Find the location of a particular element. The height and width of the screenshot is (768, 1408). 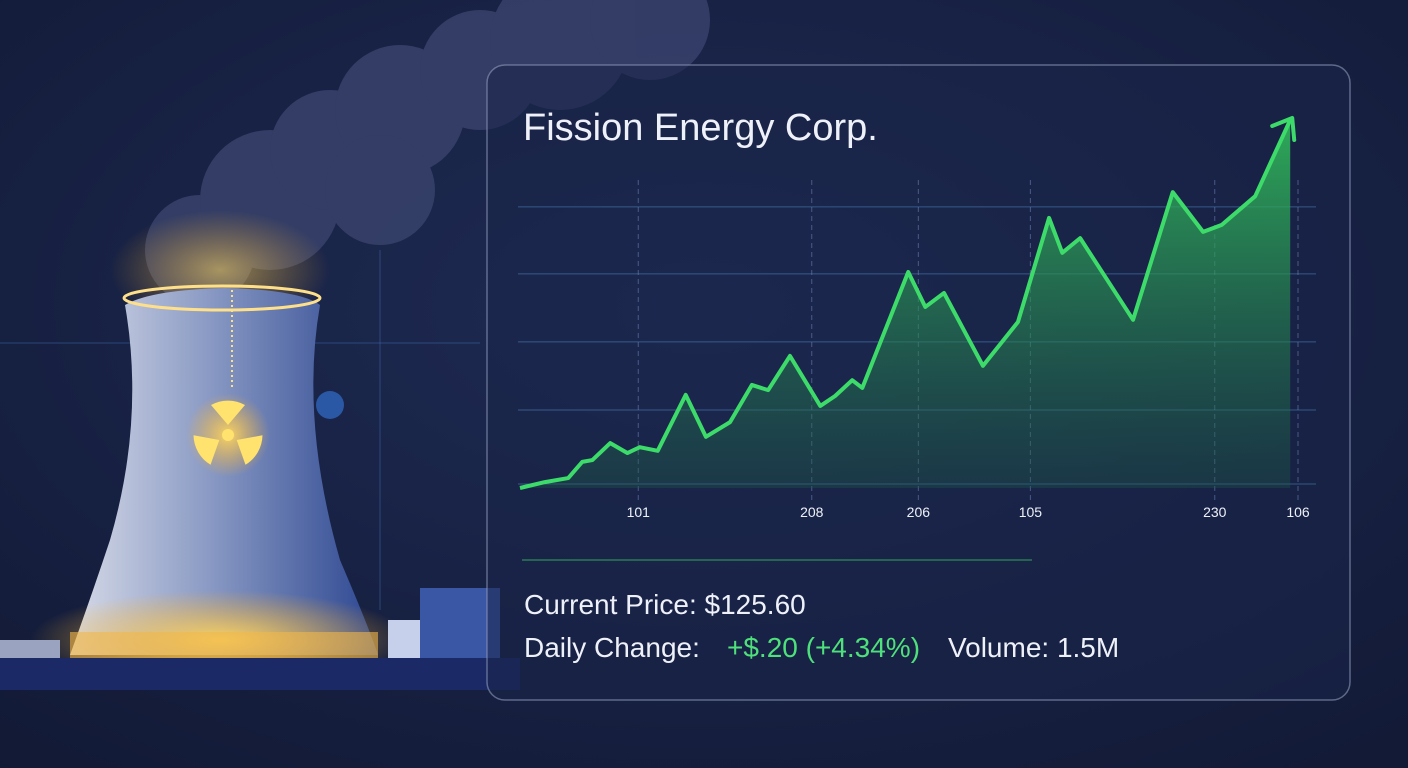

ground is located at coordinates (260, 674).